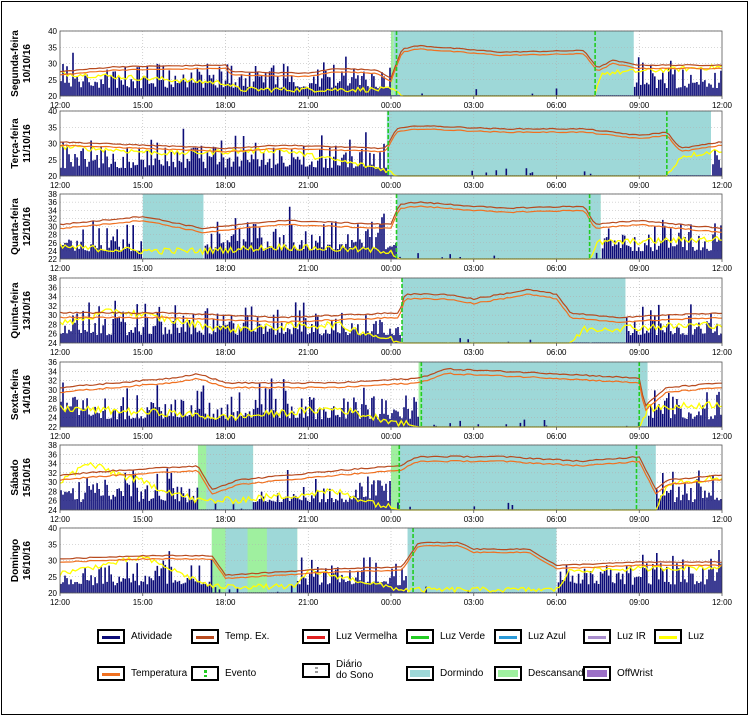 The height and width of the screenshot is (718, 751). Describe the element at coordinates (152, 636) in the screenshot. I see `legend-label: Atividade` at that location.